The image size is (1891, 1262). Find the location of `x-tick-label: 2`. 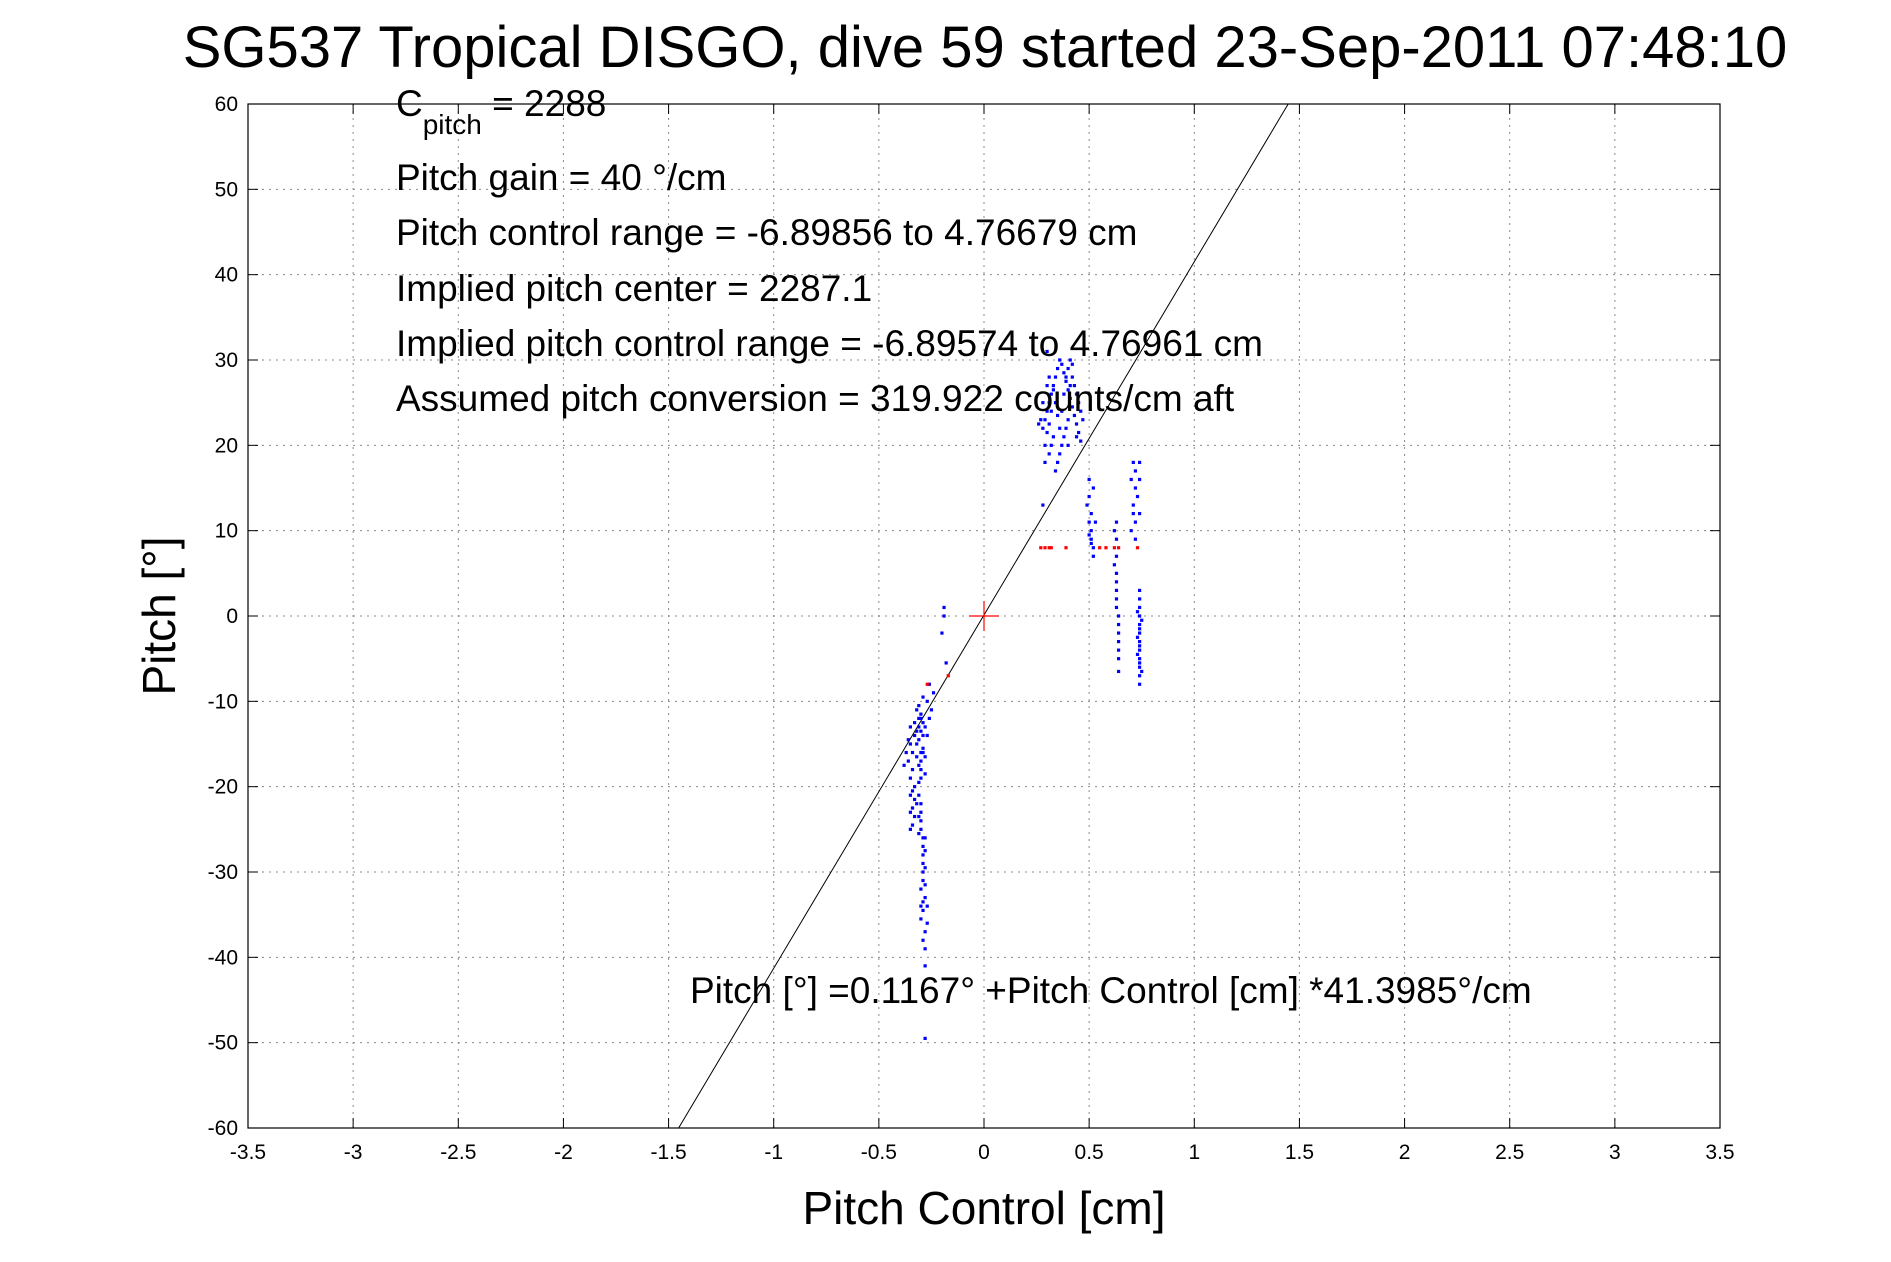

x-tick-label: 2 is located at coordinates (1405, 1152).